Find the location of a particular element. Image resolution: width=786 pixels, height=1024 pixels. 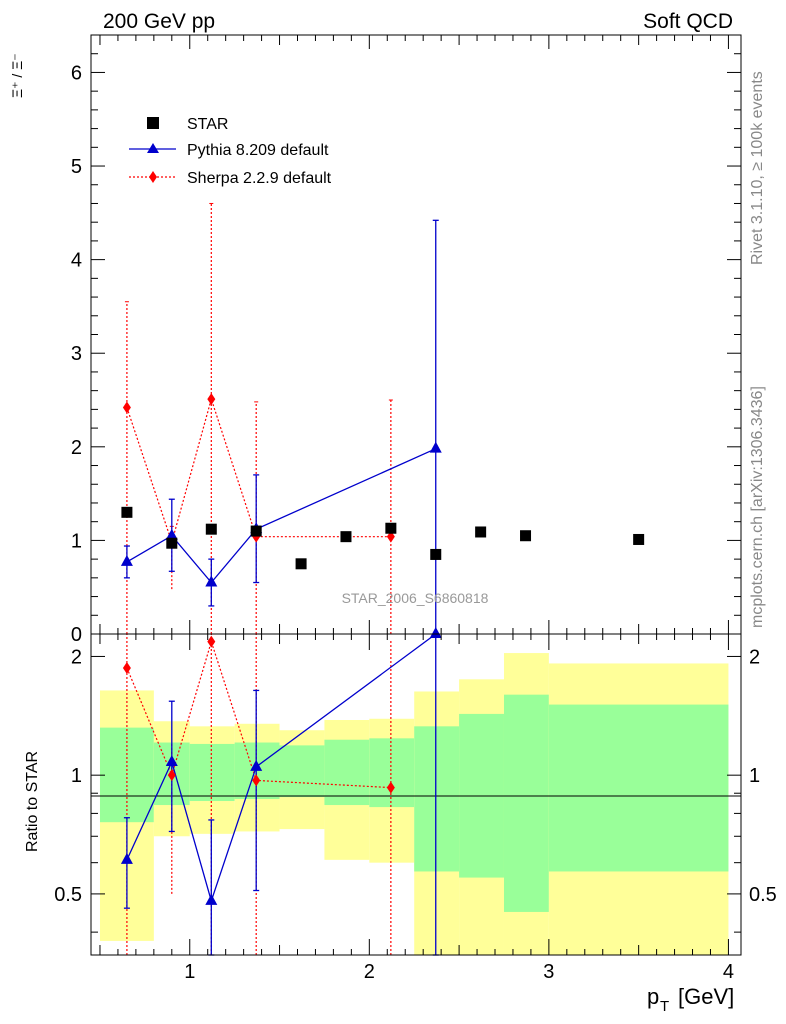

main-y-tick-label: 6 is located at coordinates (76, 73).